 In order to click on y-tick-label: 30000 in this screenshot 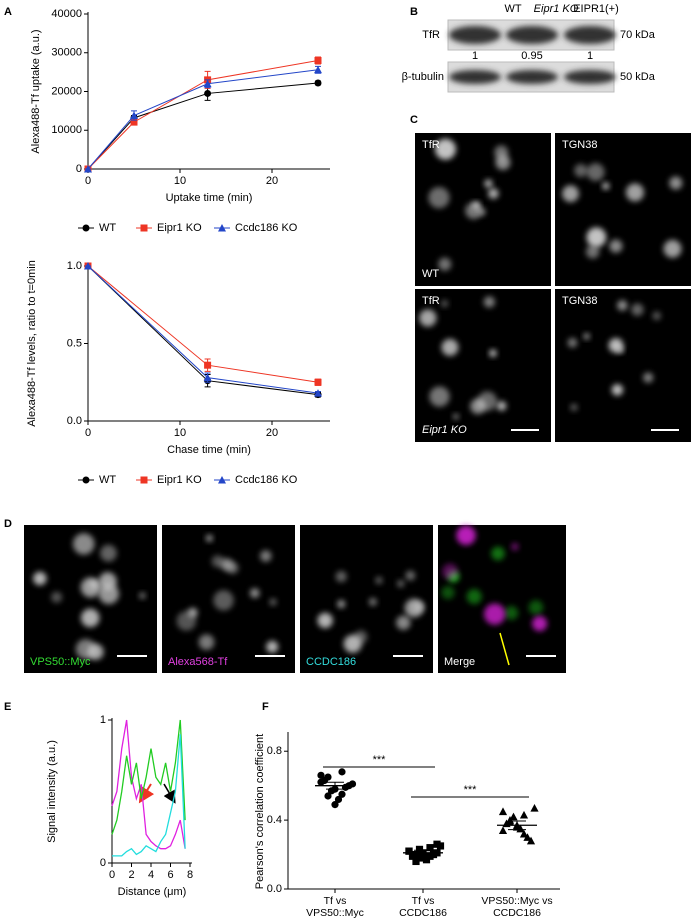, I will do `click(66, 53)`.